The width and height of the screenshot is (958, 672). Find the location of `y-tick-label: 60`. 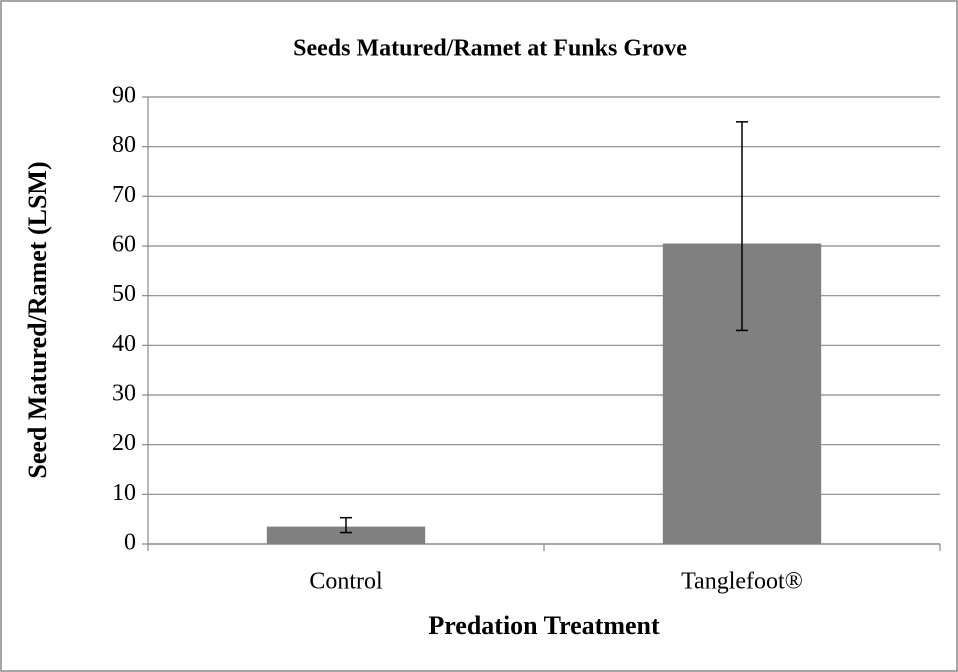

y-tick-label: 60 is located at coordinates (124, 245).